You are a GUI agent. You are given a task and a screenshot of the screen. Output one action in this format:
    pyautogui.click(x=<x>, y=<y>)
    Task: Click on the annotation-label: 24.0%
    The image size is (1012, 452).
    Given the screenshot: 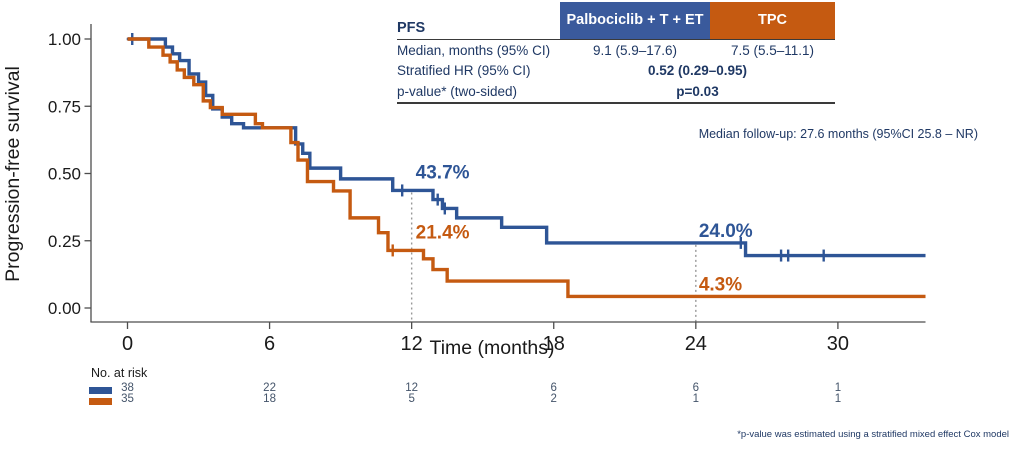 What is the action you would take?
    pyautogui.click(x=726, y=231)
    